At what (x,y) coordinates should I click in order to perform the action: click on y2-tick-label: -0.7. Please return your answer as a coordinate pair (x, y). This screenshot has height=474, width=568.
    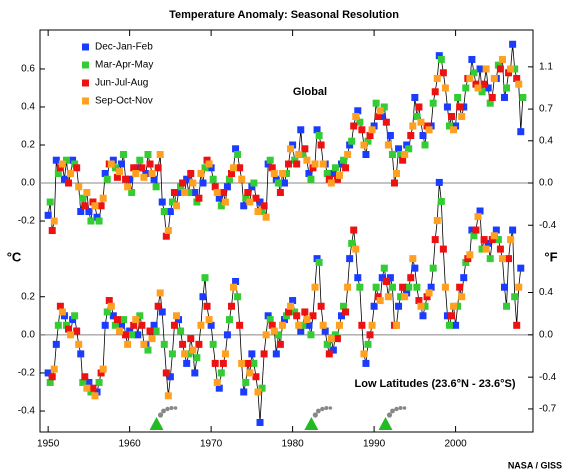
    Looking at the image, I should click on (548, 409).